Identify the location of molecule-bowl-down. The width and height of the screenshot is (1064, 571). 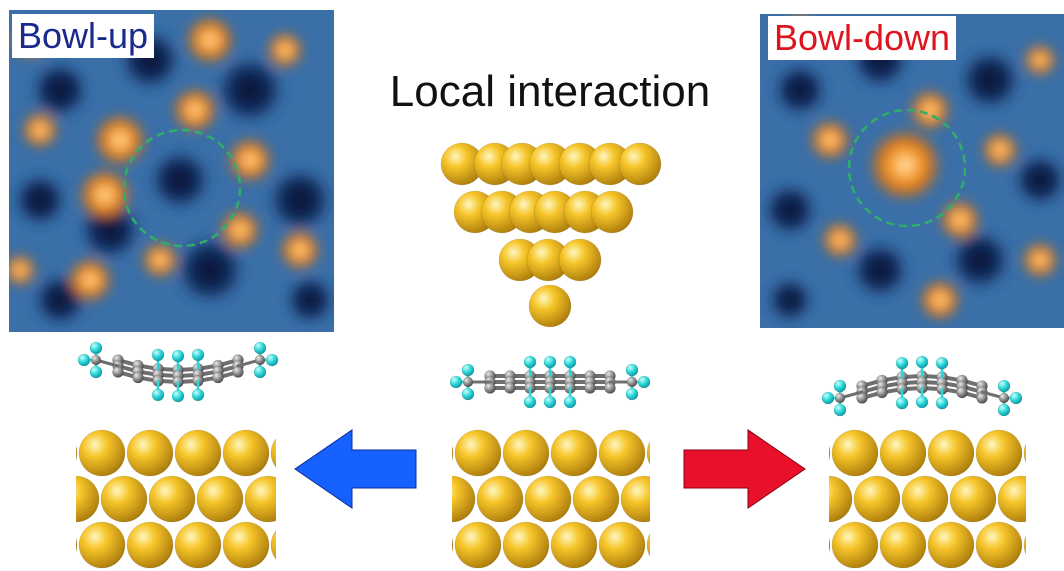
(922, 386).